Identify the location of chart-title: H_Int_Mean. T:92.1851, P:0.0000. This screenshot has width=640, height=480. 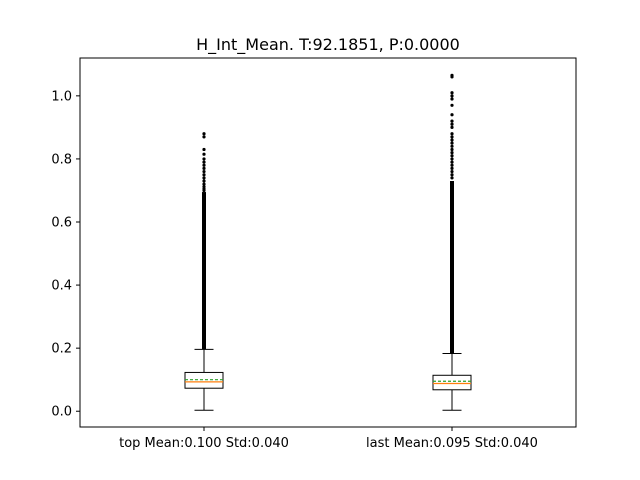
(328, 45).